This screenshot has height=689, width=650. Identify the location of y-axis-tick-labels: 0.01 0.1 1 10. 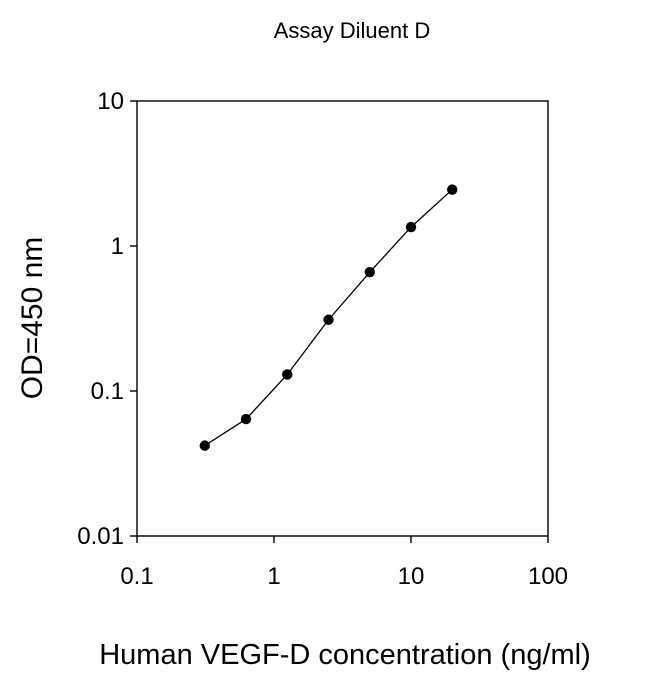
(100, 319).